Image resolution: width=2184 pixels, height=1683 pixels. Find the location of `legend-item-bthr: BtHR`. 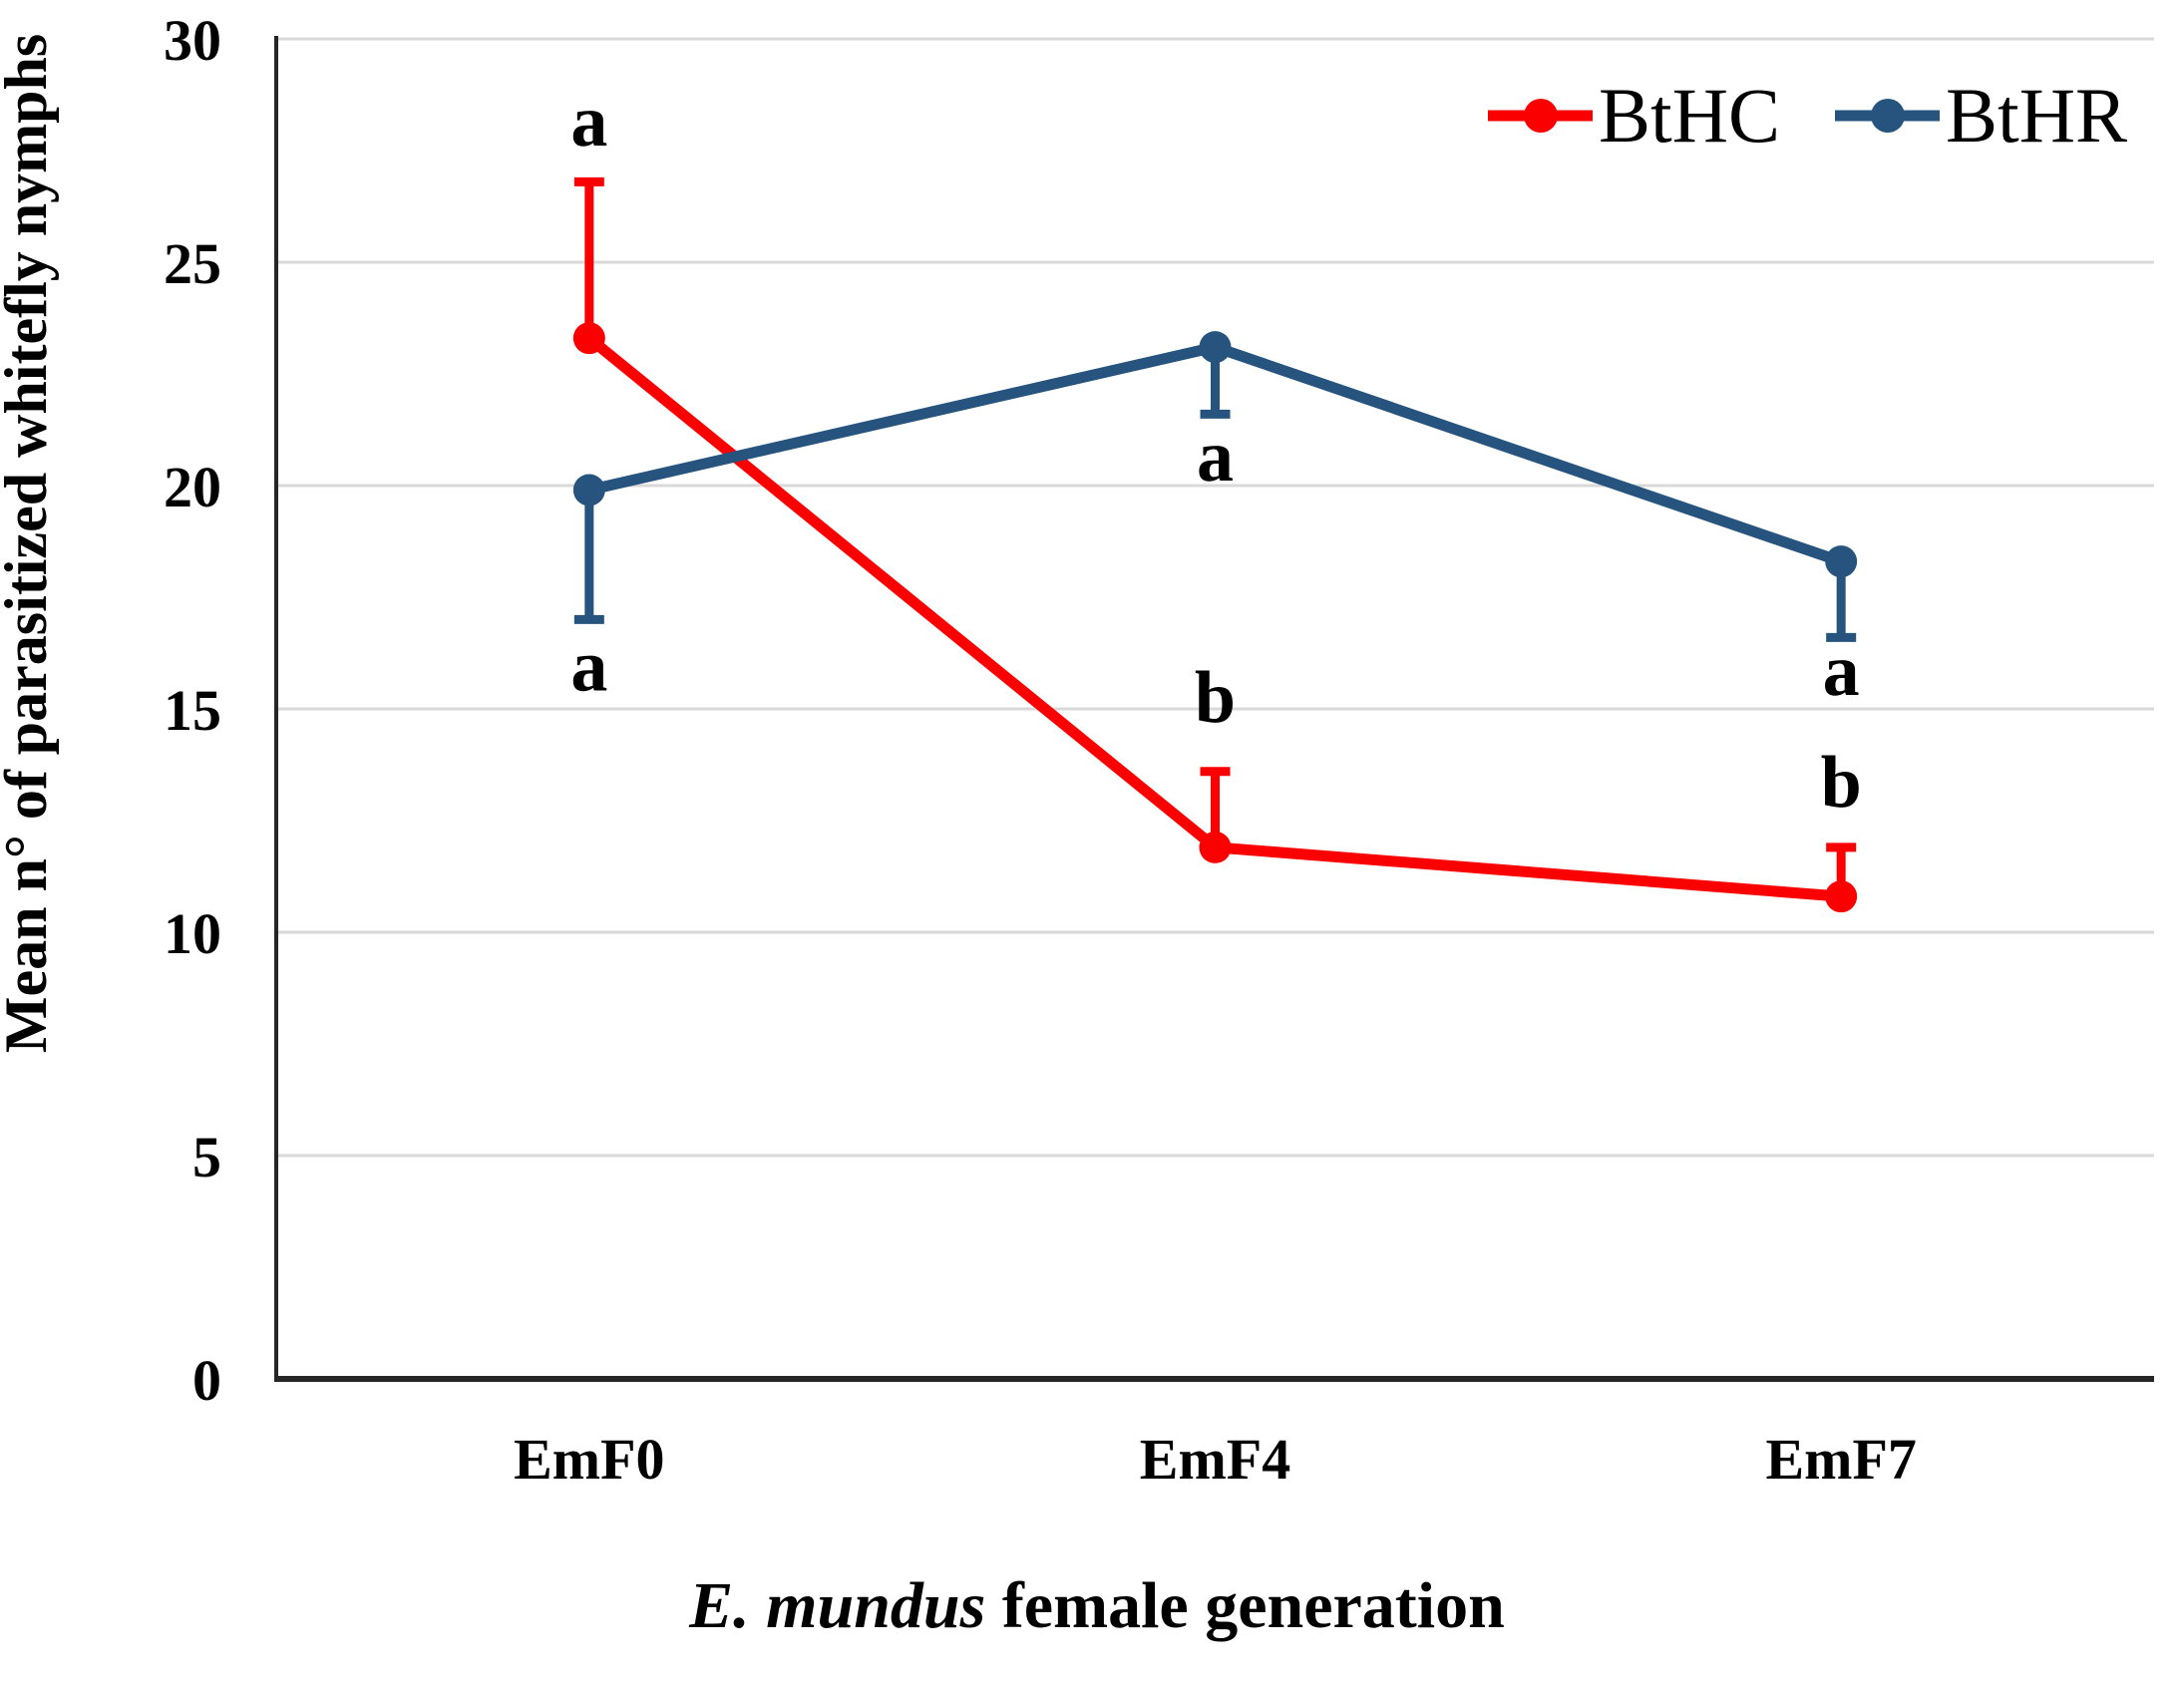

legend-item-bthr: BtHR is located at coordinates (1981, 116).